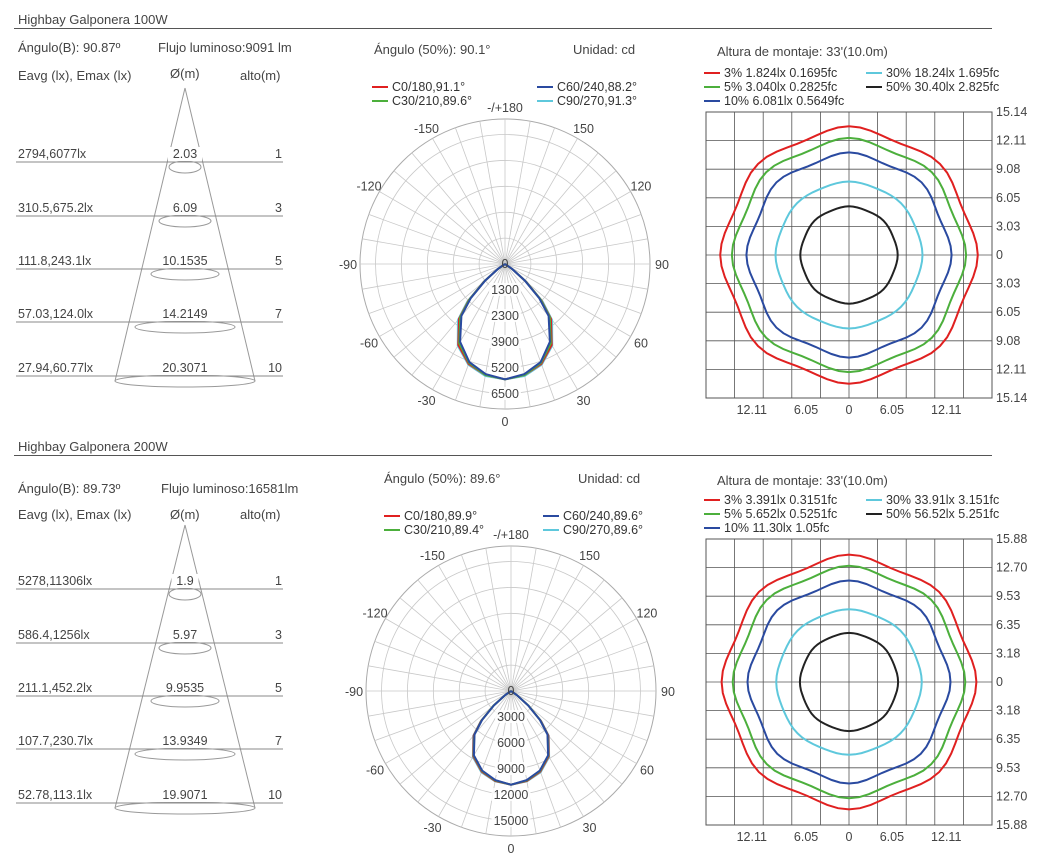 The image size is (1050, 855). I want to click on iso-legend-30pct: 30% 33.91lx 3.151fc, so click(932, 500).